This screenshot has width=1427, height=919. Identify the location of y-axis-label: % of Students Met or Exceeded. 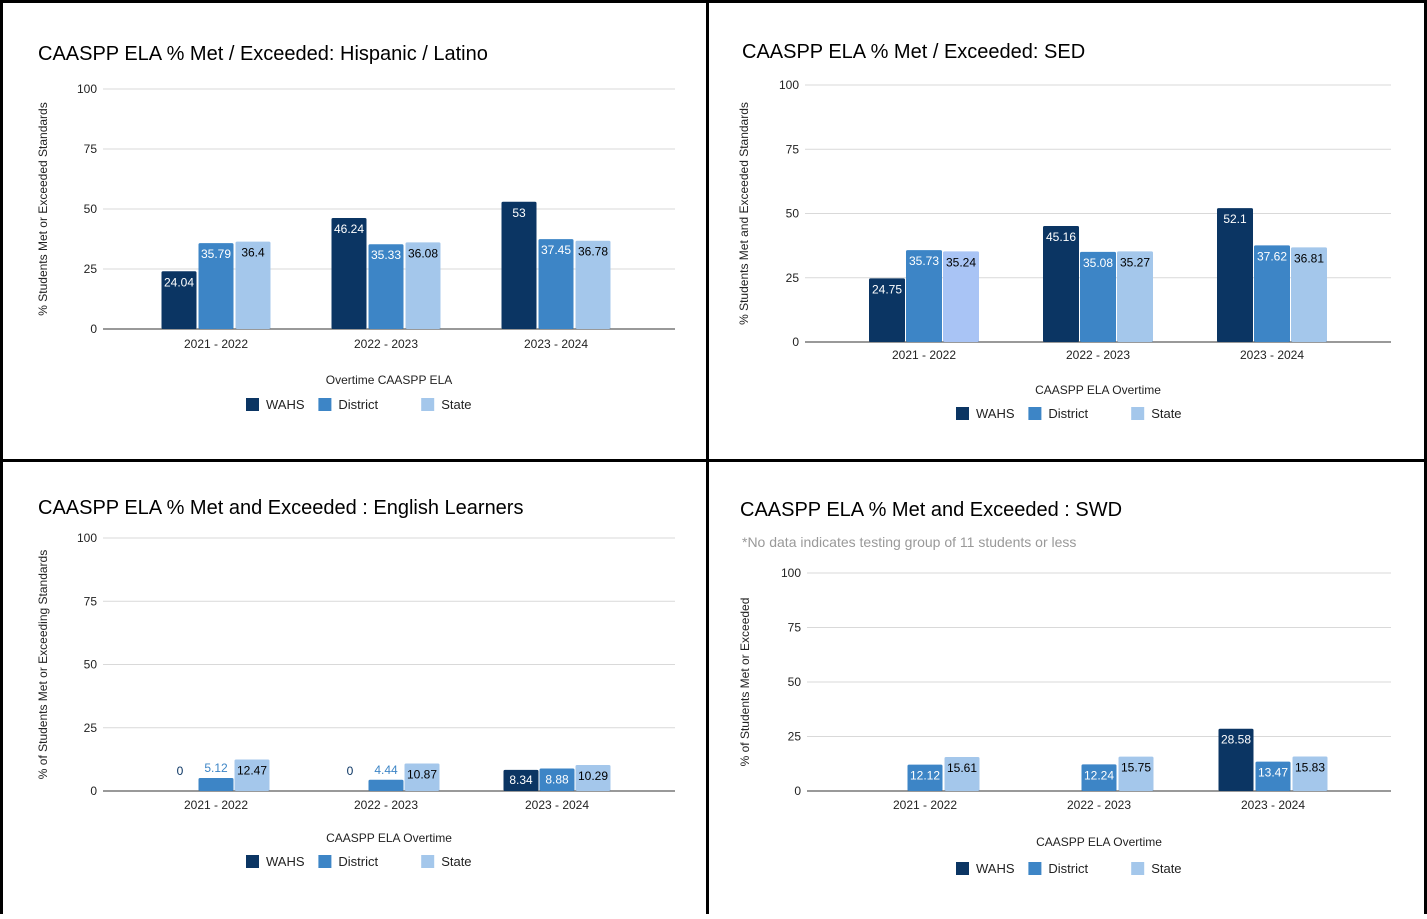
(745, 682).